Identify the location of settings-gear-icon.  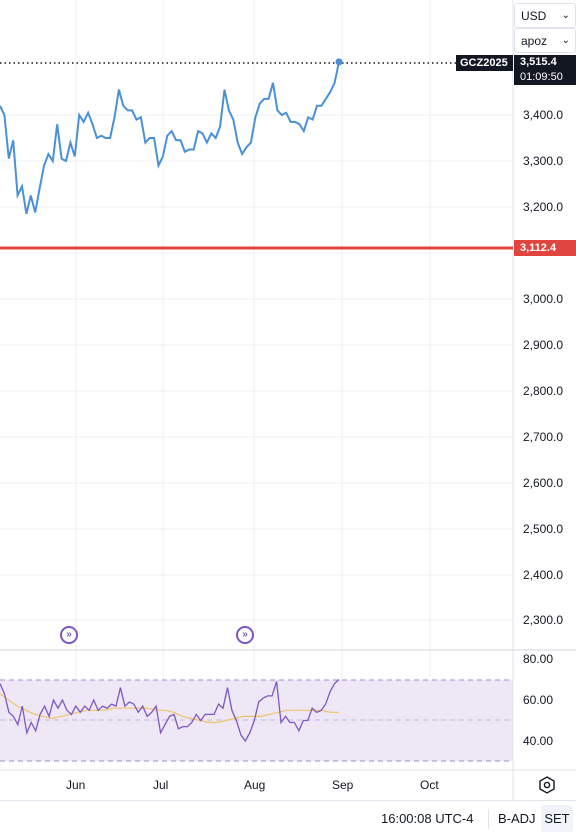
(547, 785).